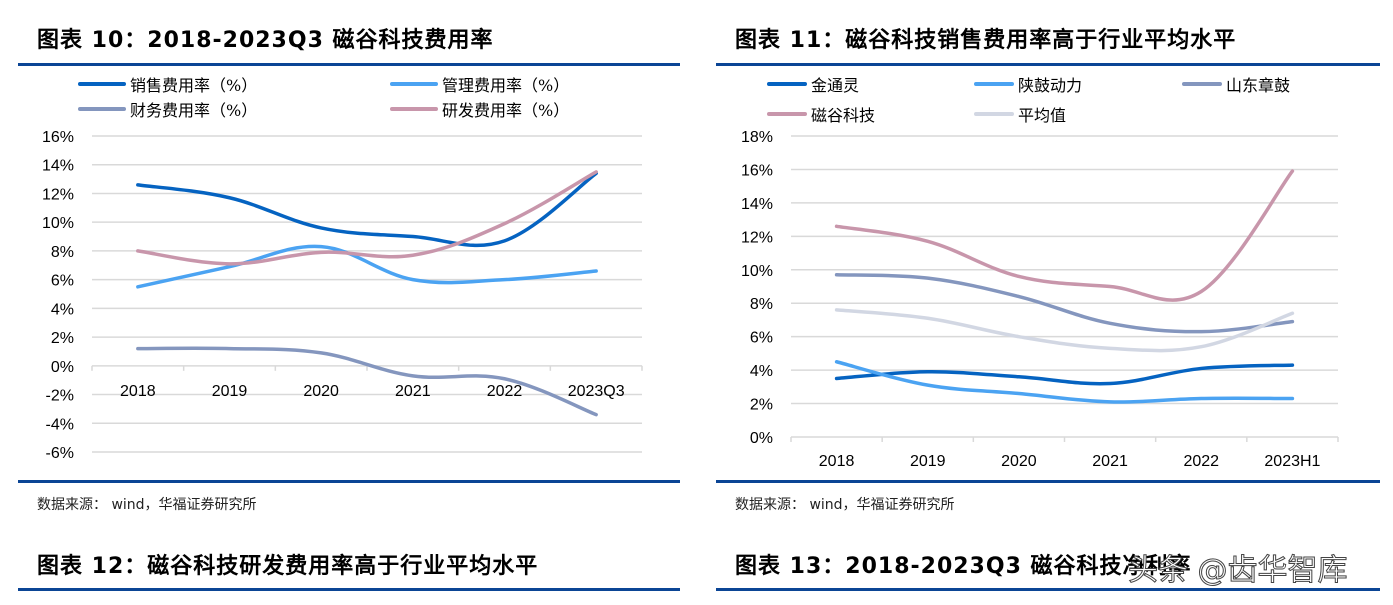 The image size is (1393, 605). I want to click on figure-10-title: 图表 10：2018-2023Q3 磁谷科技费用率, so click(265, 40).